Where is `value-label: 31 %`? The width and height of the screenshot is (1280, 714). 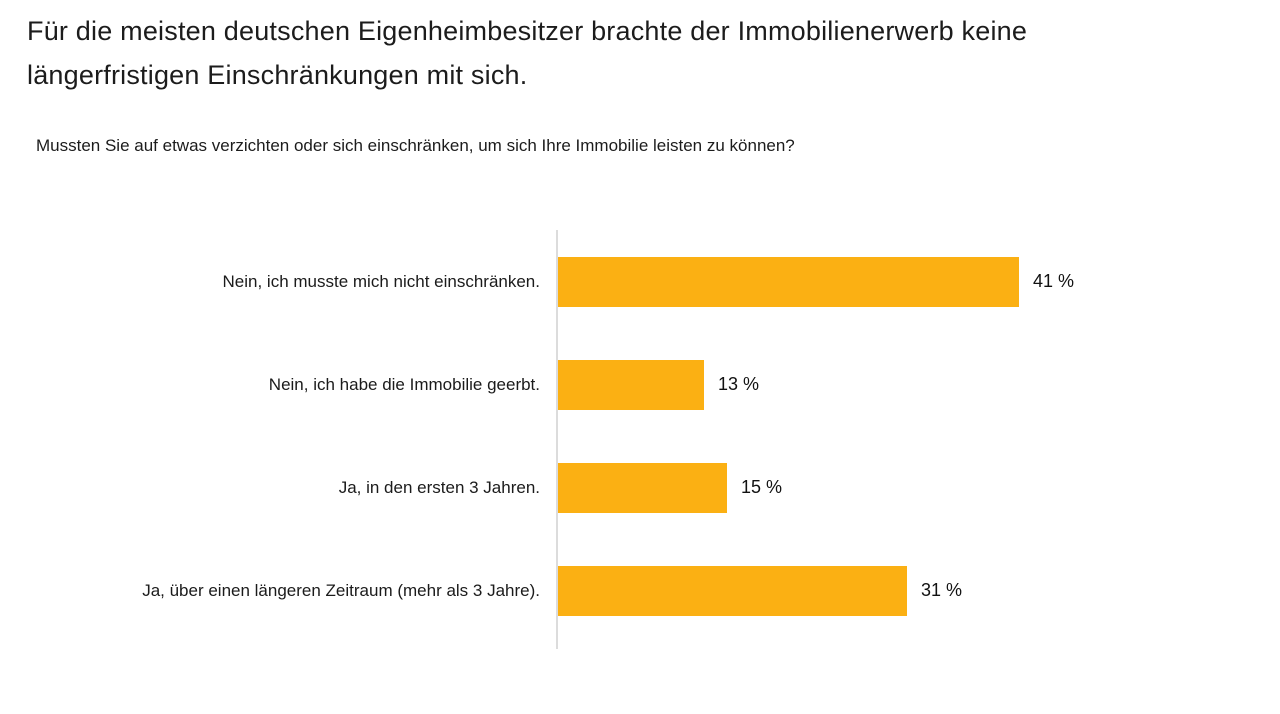
value-label: 31 % is located at coordinates (942, 590).